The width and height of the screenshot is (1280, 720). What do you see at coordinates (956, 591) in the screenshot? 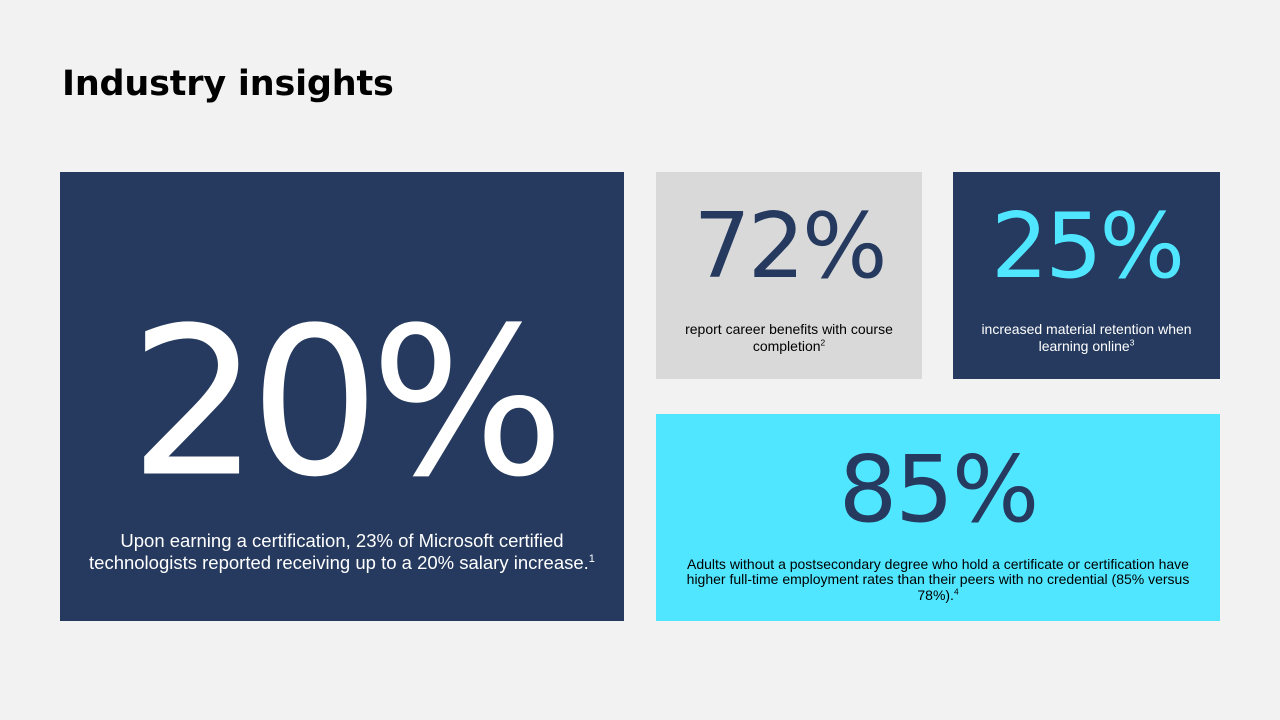
I see `footnote-marker: 4` at bounding box center [956, 591].